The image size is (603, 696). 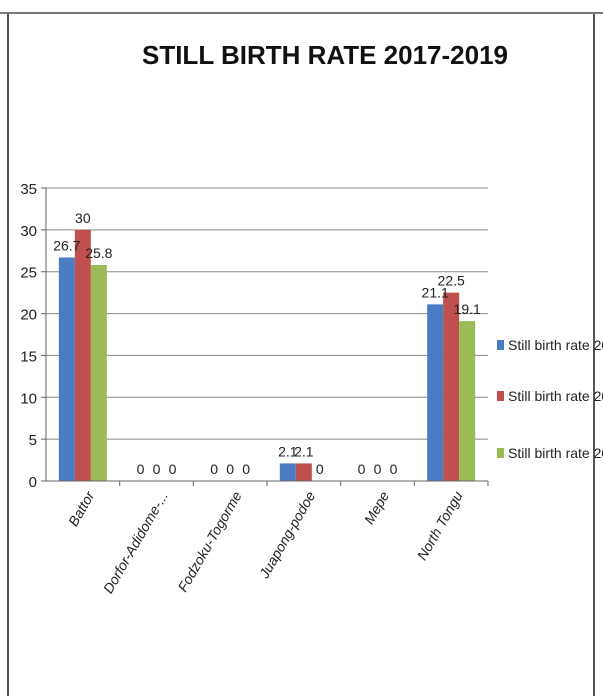 I want to click on y-tick-label: 25, so click(x=28, y=273).